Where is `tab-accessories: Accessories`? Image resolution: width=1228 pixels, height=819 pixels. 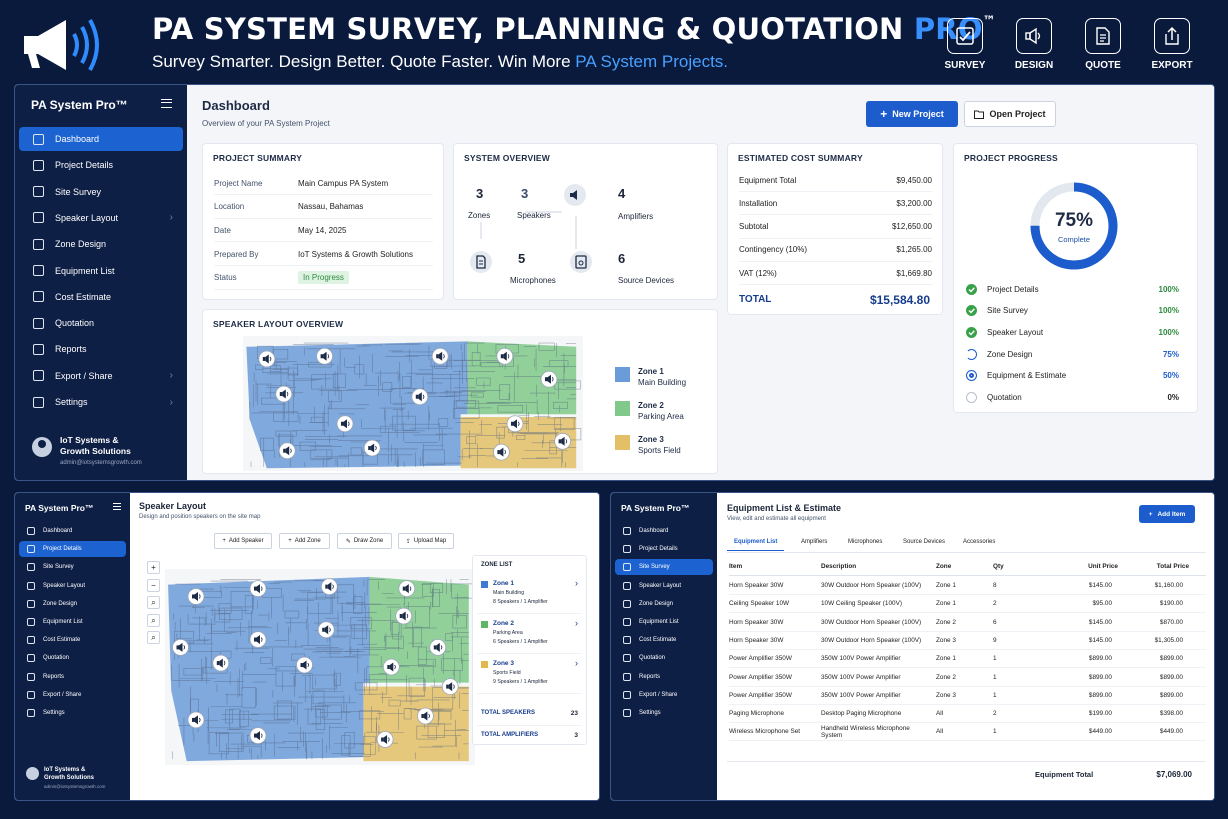
tab-accessories: Accessories is located at coordinates (979, 542).